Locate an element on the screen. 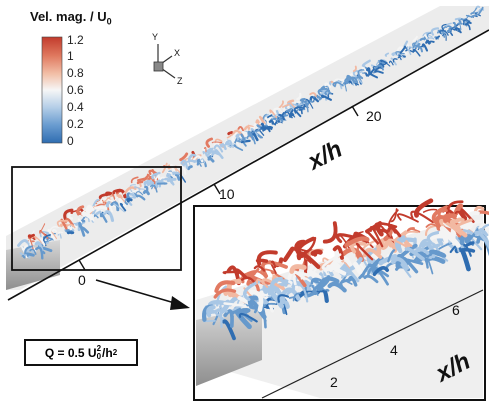 The height and width of the screenshot is (401, 489). inset-axis-tick-label: 2 is located at coordinates (334, 382).